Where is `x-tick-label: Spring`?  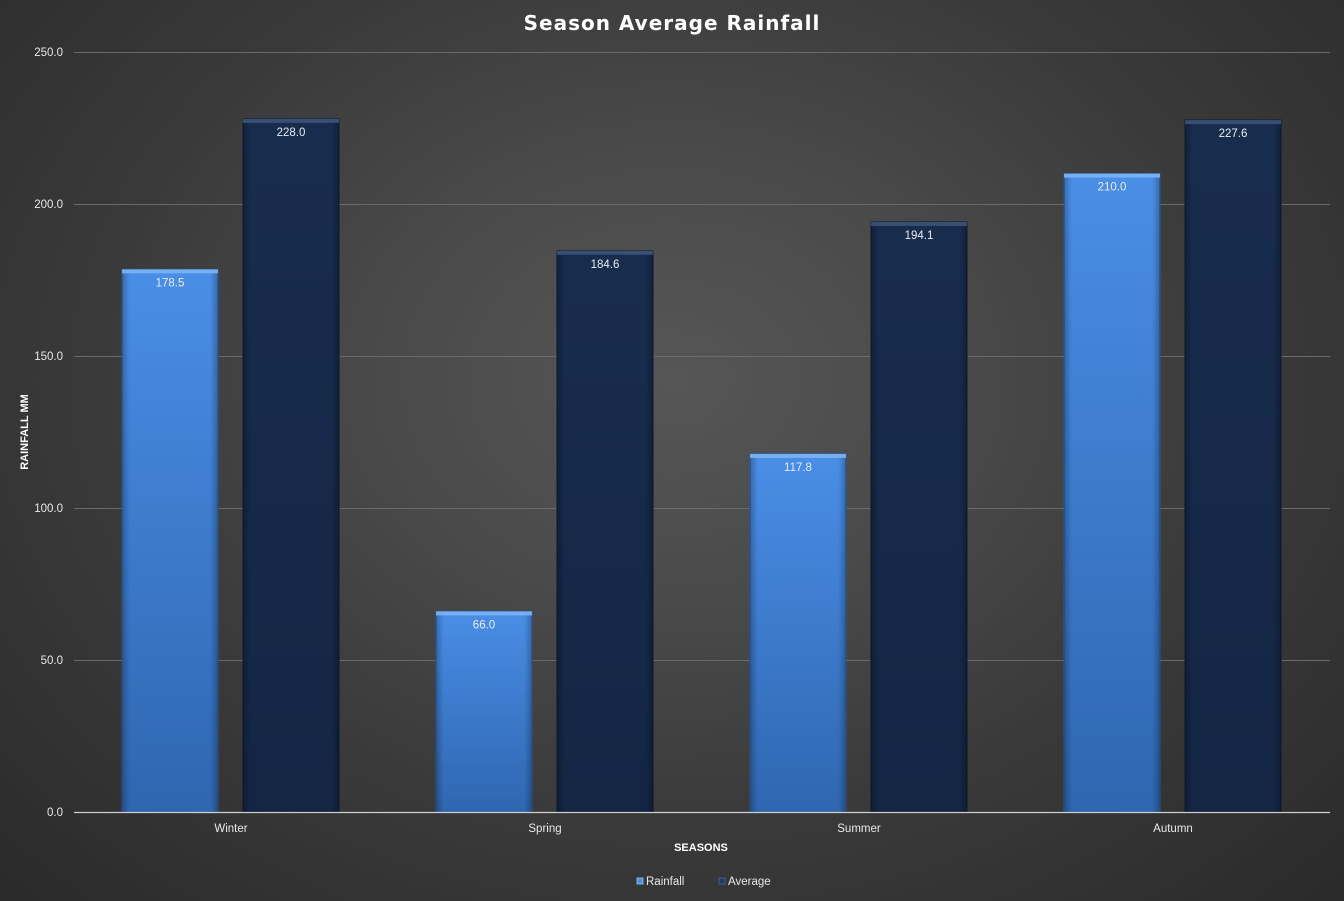 x-tick-label: Spring is located at coordinates (544, 829).